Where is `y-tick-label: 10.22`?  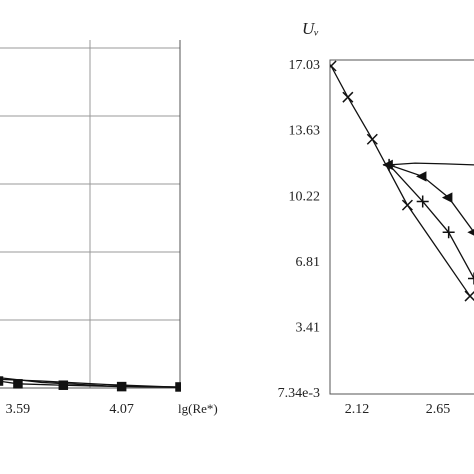 y-tick-label: 10.22 is located at coordinates (305, 196).